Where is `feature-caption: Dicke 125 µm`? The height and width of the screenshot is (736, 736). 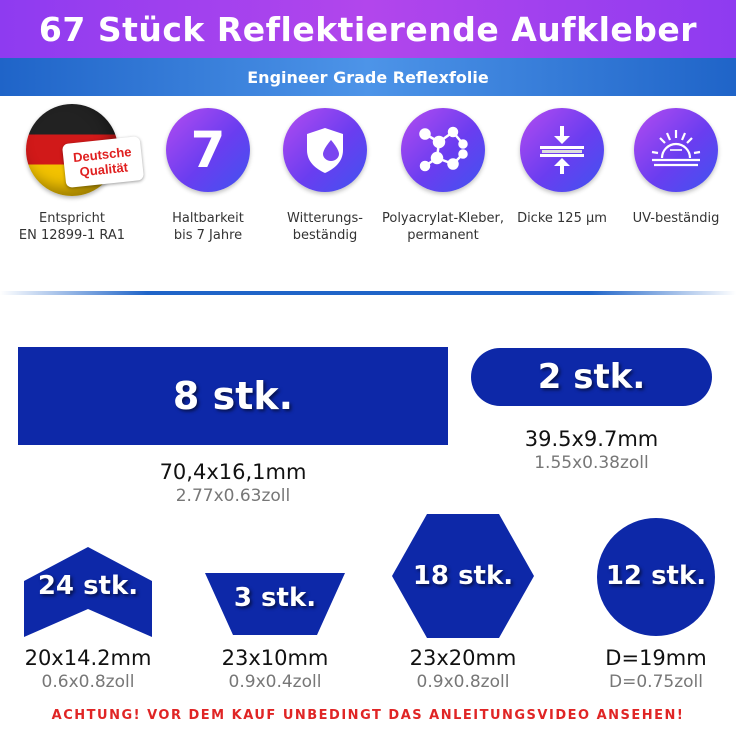
feature-caption: Dicke 125 µm is located at coordinates (562, 218).